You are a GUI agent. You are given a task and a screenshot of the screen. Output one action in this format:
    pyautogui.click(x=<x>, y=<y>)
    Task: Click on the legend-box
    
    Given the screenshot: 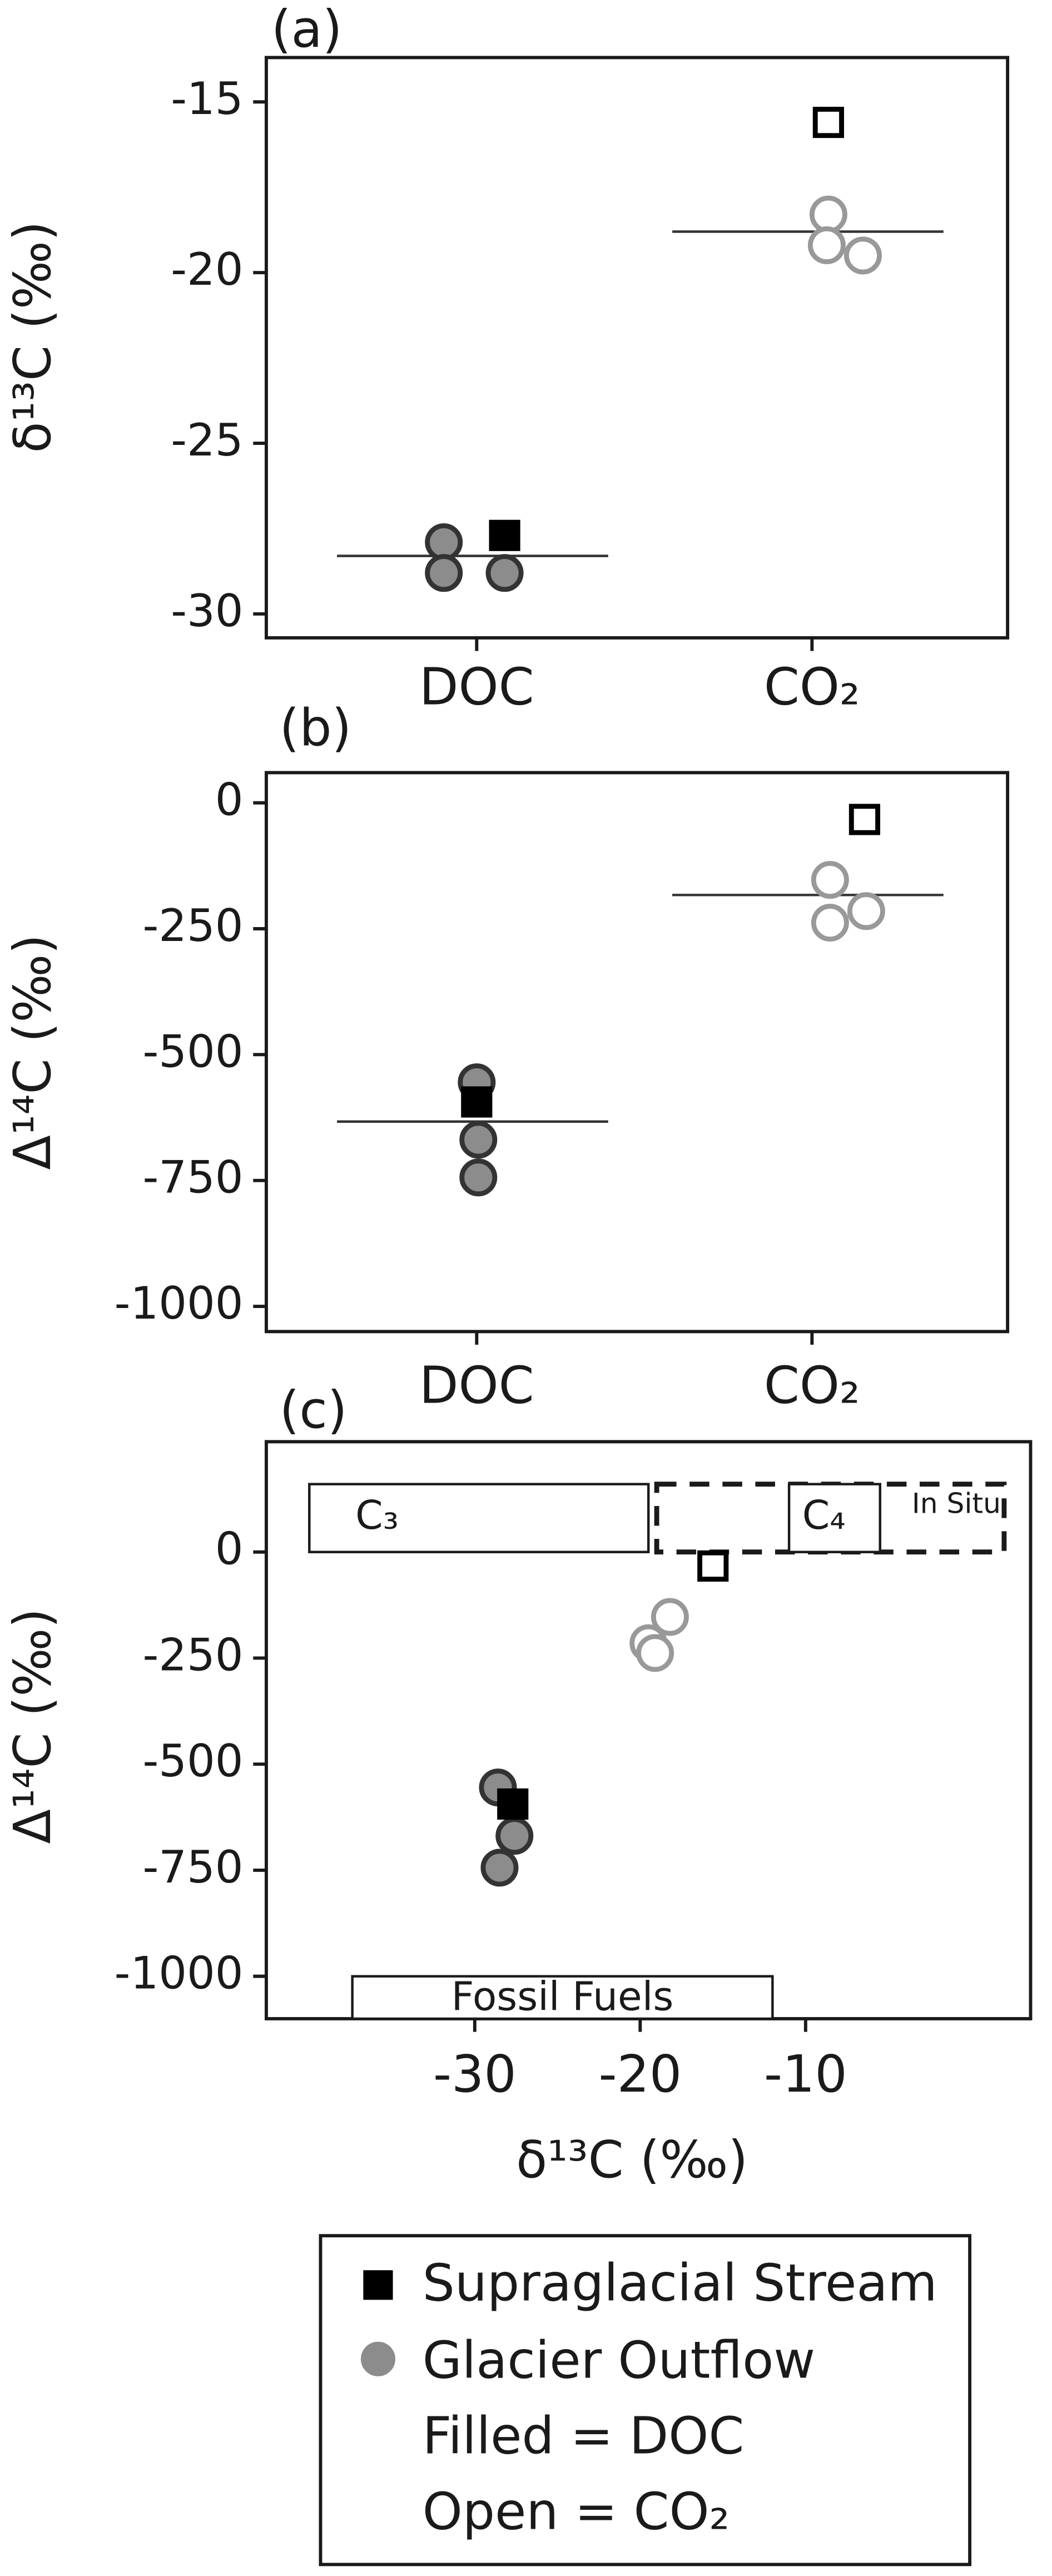 What is the action you would take?
    pyautogui.click(x=645, y=2400)
    